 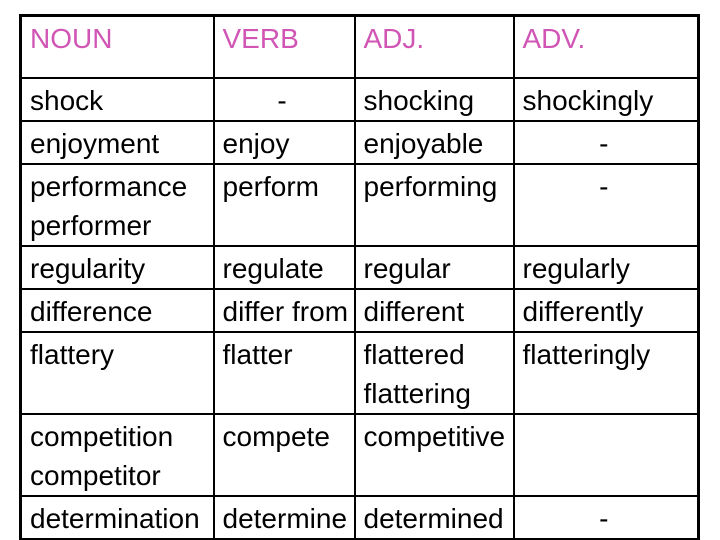 I want to click on table-row: regularity regulate regular regularly, so click(x=359, y=267).